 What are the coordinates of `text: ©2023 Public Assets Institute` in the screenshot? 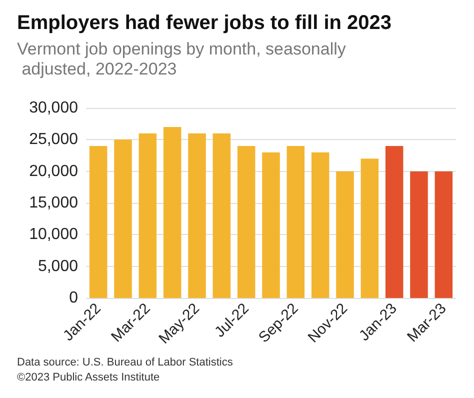 It's located at (88, 378).